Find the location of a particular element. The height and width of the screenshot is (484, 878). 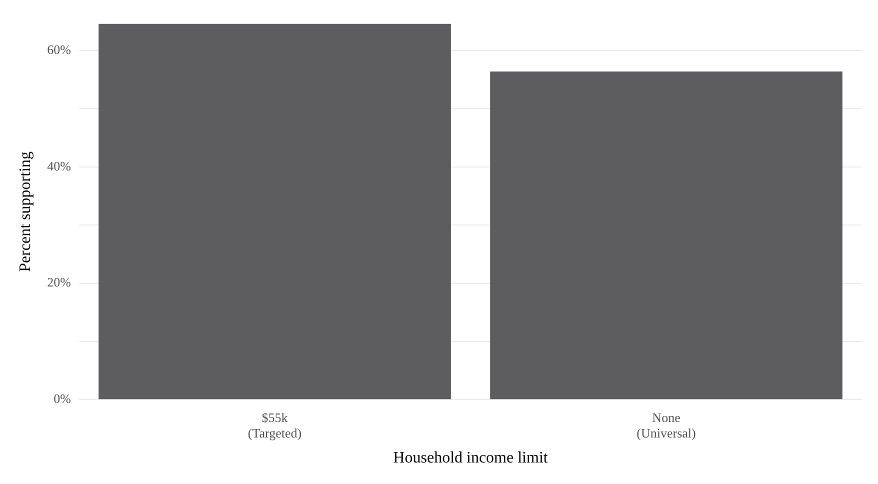

y-tick-label: 0% is located at coordinates (63, 398).